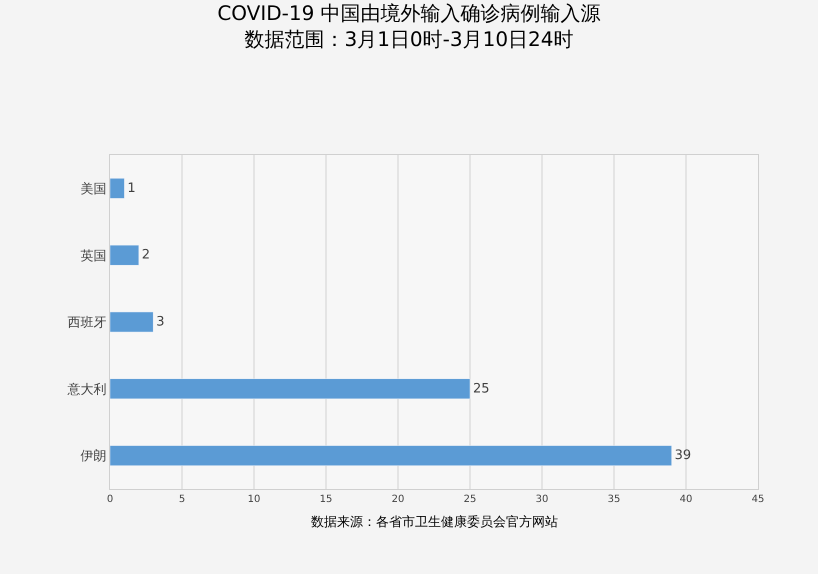 The image size is (818, 574). Describe the element at coordinates (409, 39) in the screenshot. I see `chart-subtitle: 数据范围：3月1日0时-3月10日24时` at that location.